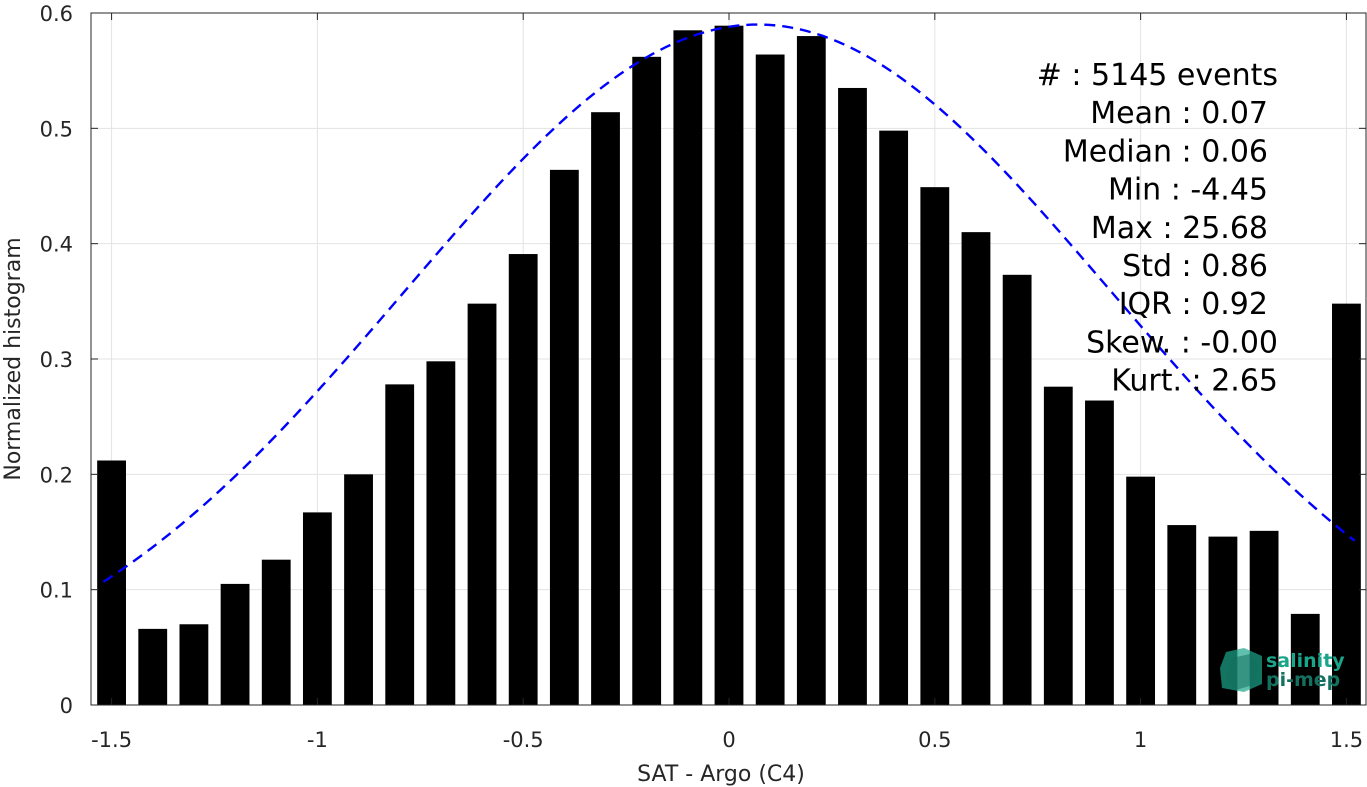  What do you see at coordinates (1140, 740) in the screenshot?
I see `x-tick-label: 1` at bounding box center [1140, 740].